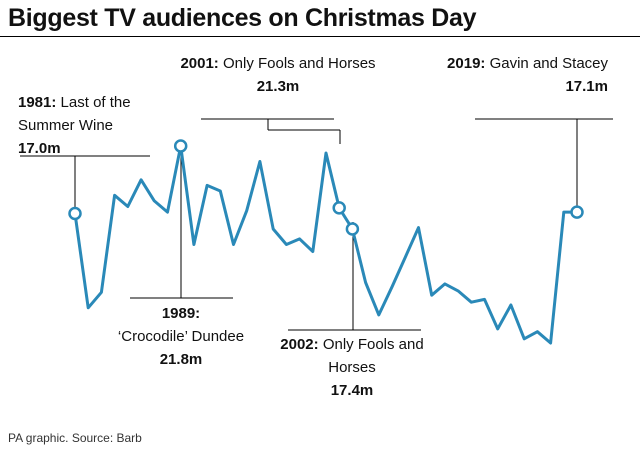  I want to click on annotation-2019: 2019: Gavin and Stacey 17.1m, so click(519, 75).